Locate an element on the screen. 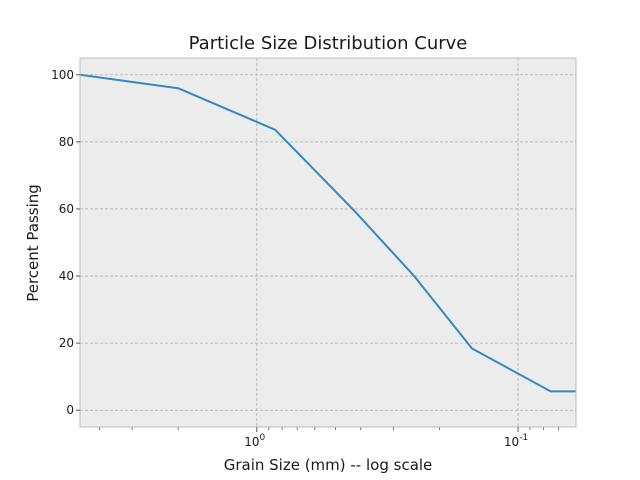 The height and width of the screenshot is (480, 640). x-tick-labels: 10⁰ 10⁻¹ is located at coordinates (386, 438).